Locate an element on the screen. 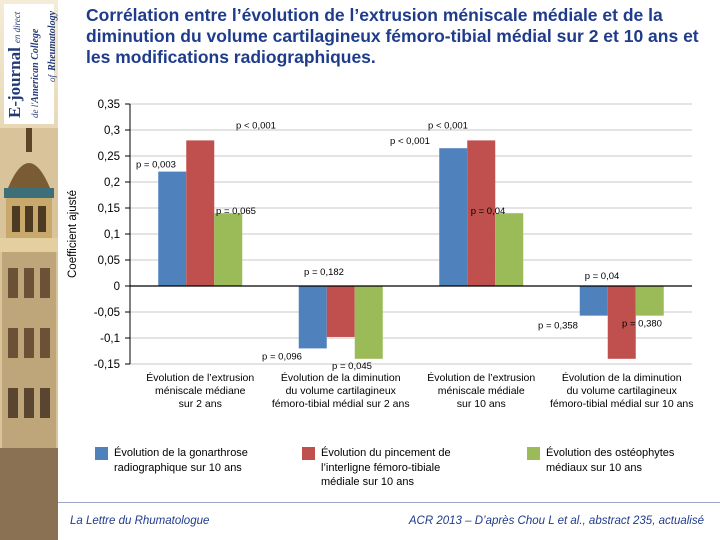 This screenshot has height=540, width=720. data-label: p = 0,380 is located at coordinates (642, 324).